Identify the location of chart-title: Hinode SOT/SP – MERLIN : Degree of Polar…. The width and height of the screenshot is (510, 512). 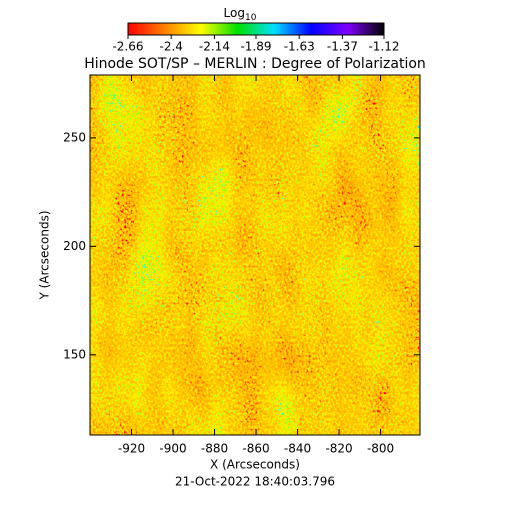
(255, 64).